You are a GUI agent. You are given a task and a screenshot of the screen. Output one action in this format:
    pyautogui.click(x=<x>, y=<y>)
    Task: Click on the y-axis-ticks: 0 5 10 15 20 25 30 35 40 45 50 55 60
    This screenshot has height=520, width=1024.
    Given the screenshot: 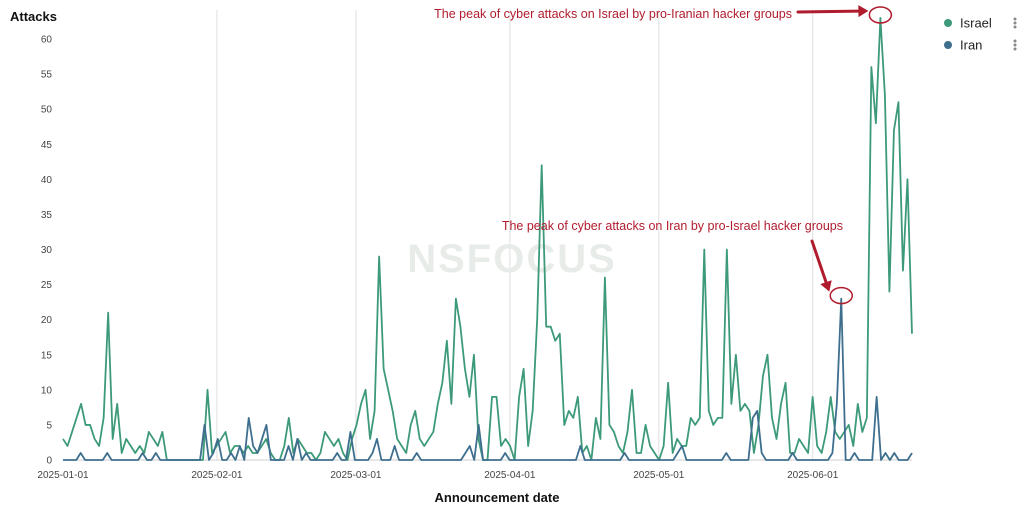 What is the action you would take?
    pyautogui.click(x=47, y=251)
    